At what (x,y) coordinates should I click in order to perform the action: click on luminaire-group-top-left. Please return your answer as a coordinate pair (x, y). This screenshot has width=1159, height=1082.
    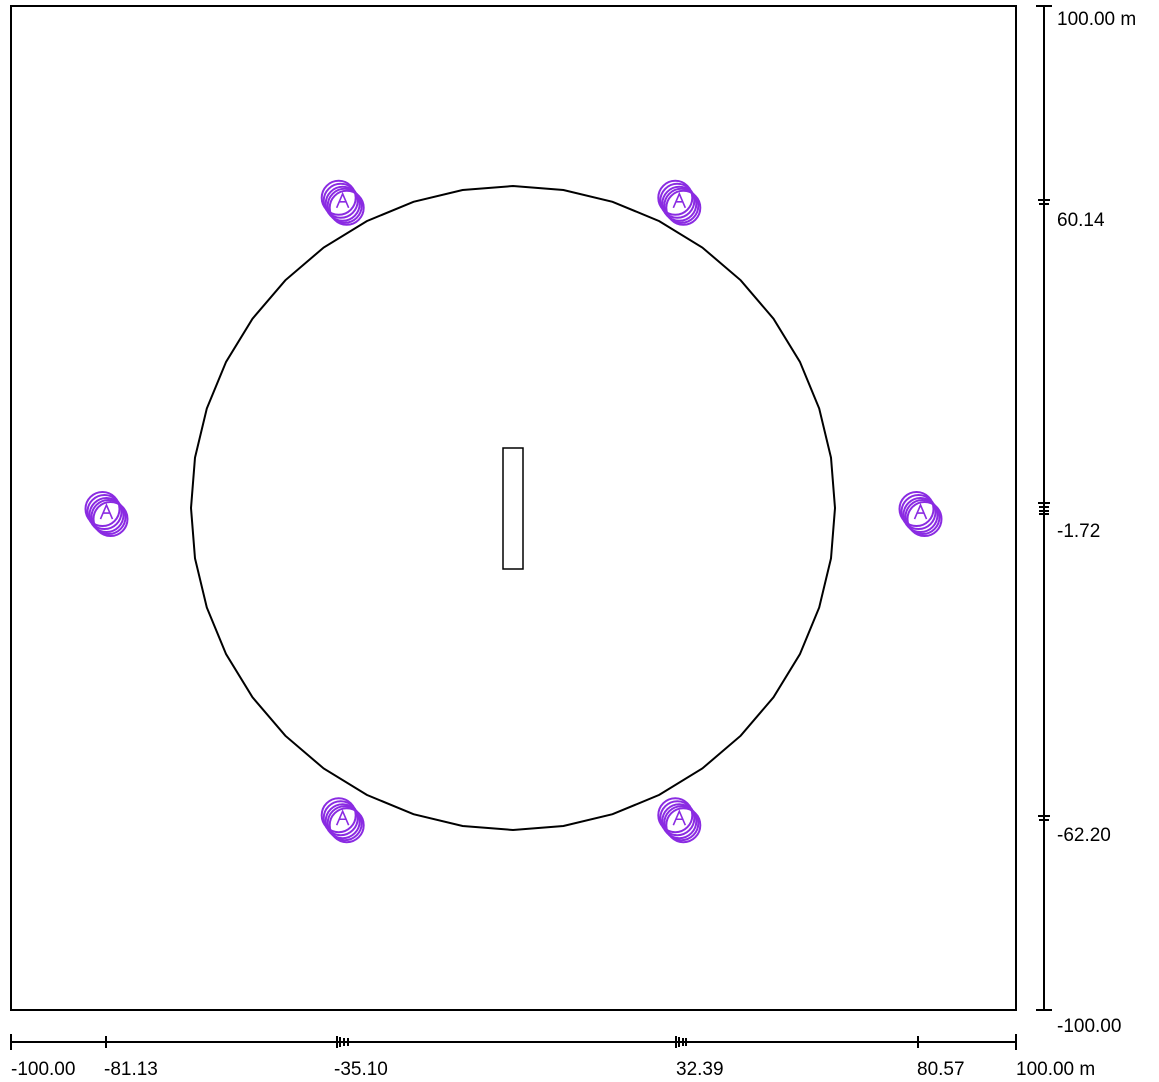
    Looking at the image, I should click on (342, 202).